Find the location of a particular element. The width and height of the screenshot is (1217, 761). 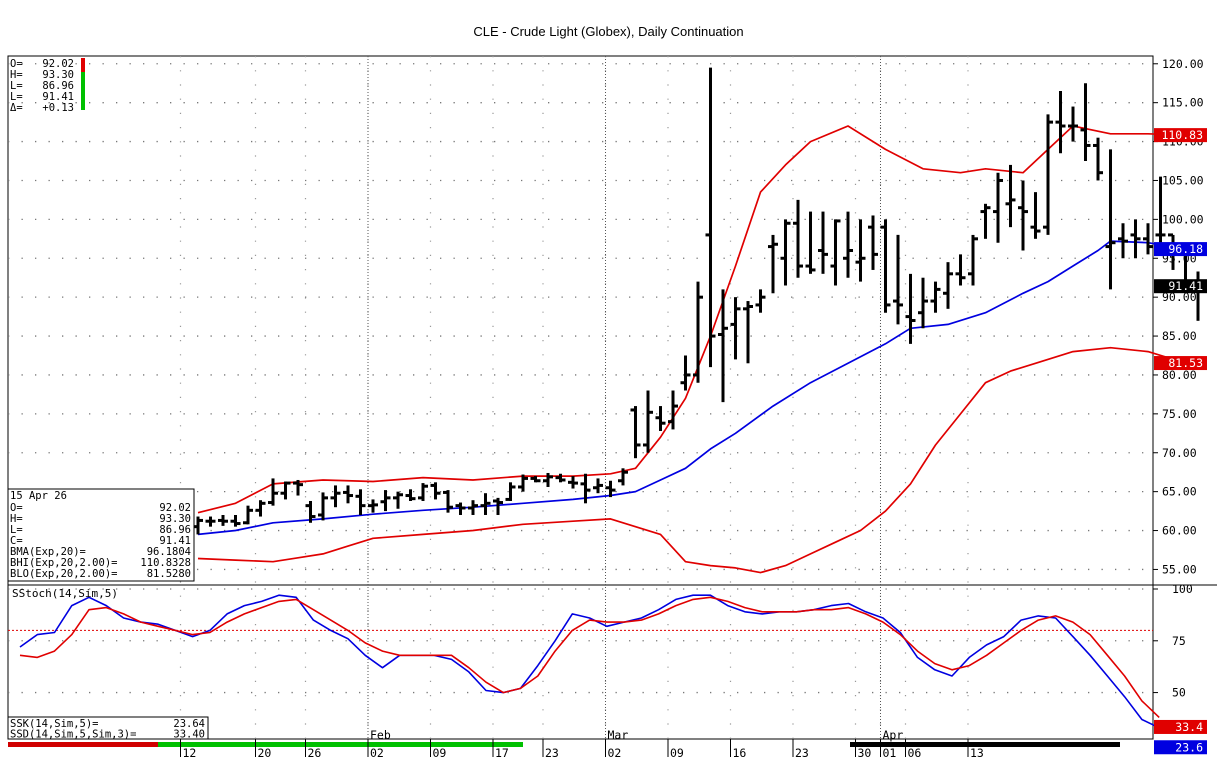

x-tick-label: 02 is located at coordinates (615, 753).